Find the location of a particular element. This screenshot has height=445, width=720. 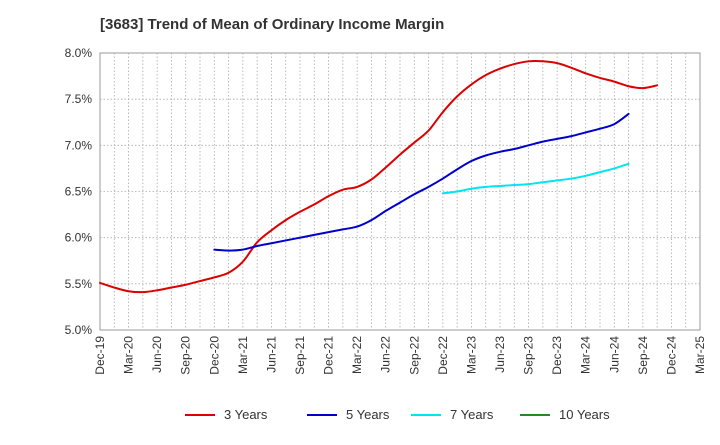

legend-label-10-years: 10 Years is located at coordinates (584, 414).